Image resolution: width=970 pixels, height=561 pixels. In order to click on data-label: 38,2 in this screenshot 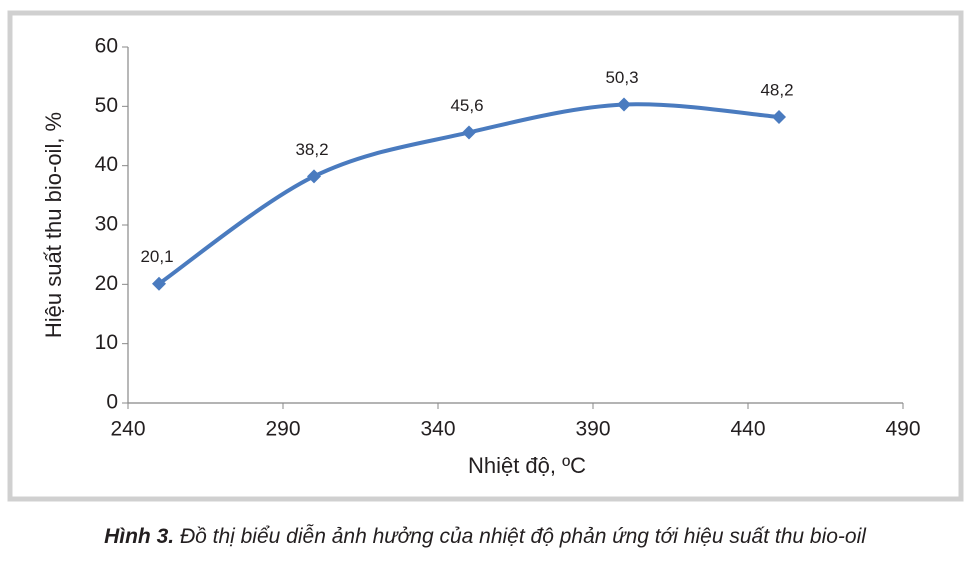, I will do `click(311, 149)`.